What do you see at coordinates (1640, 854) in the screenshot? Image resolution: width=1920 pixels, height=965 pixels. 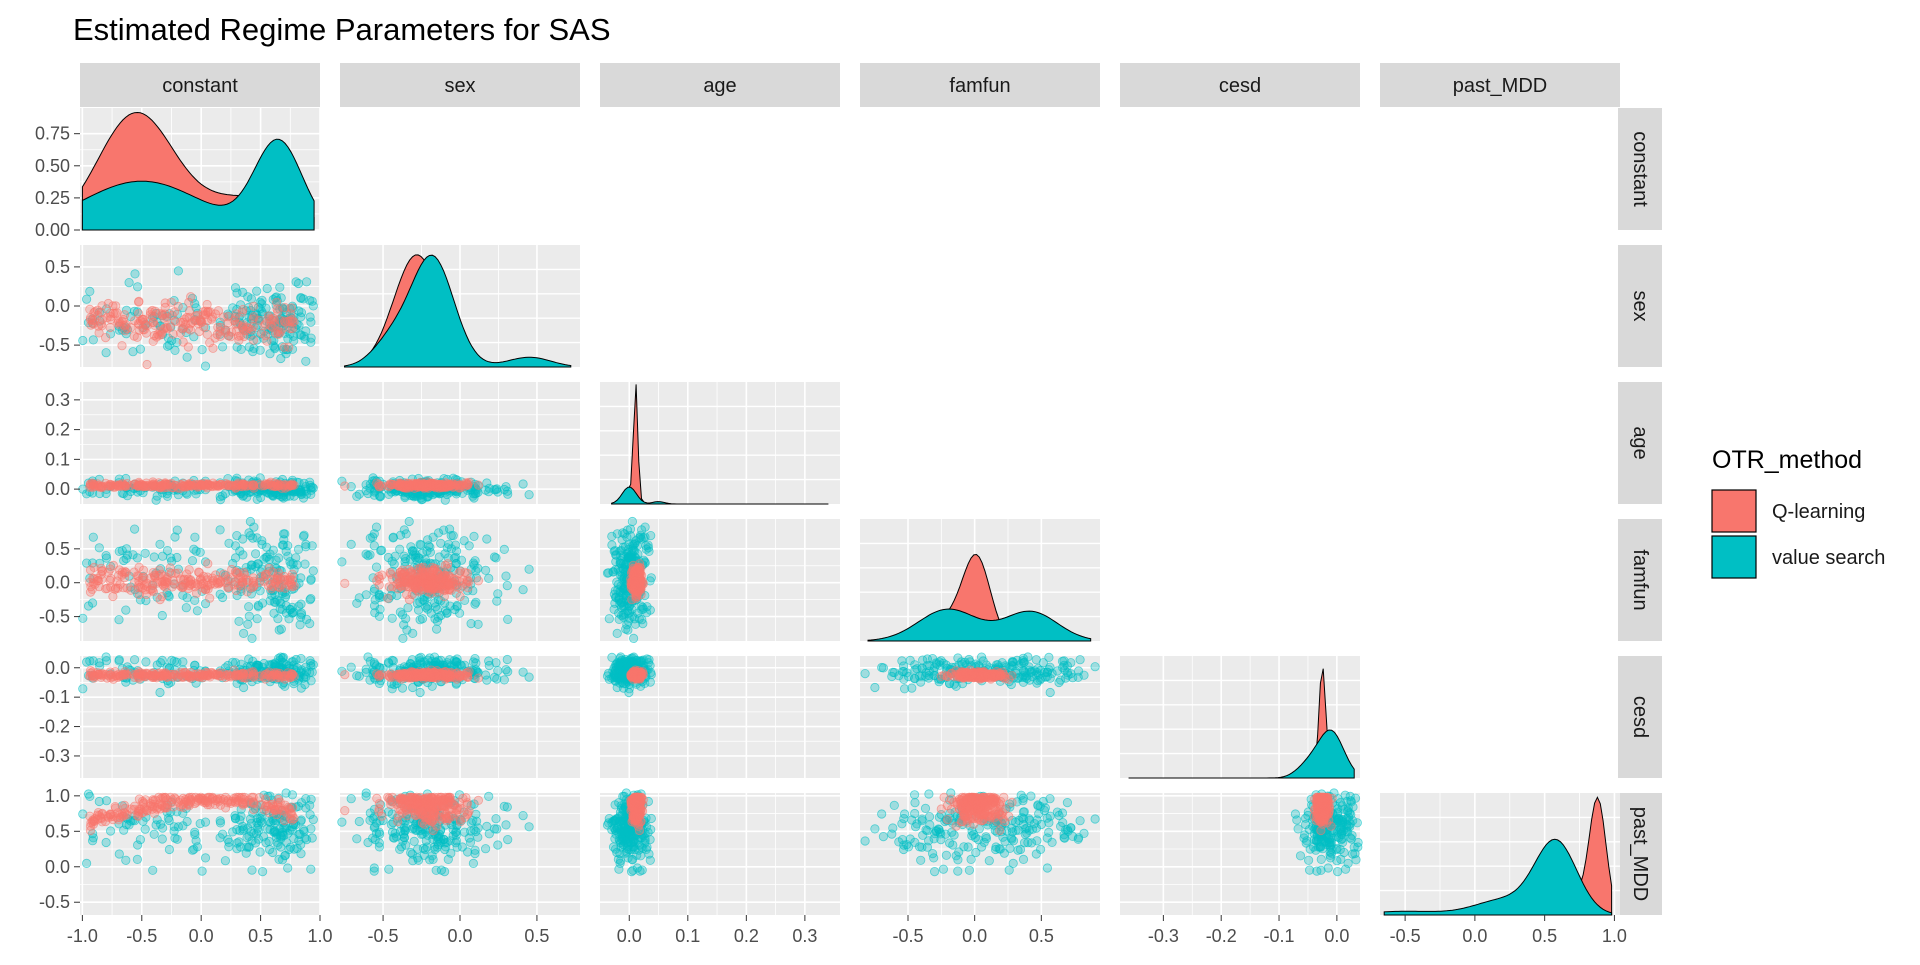 I see `row-strip-label: past_MDD` at bounding box center [1640, 854].